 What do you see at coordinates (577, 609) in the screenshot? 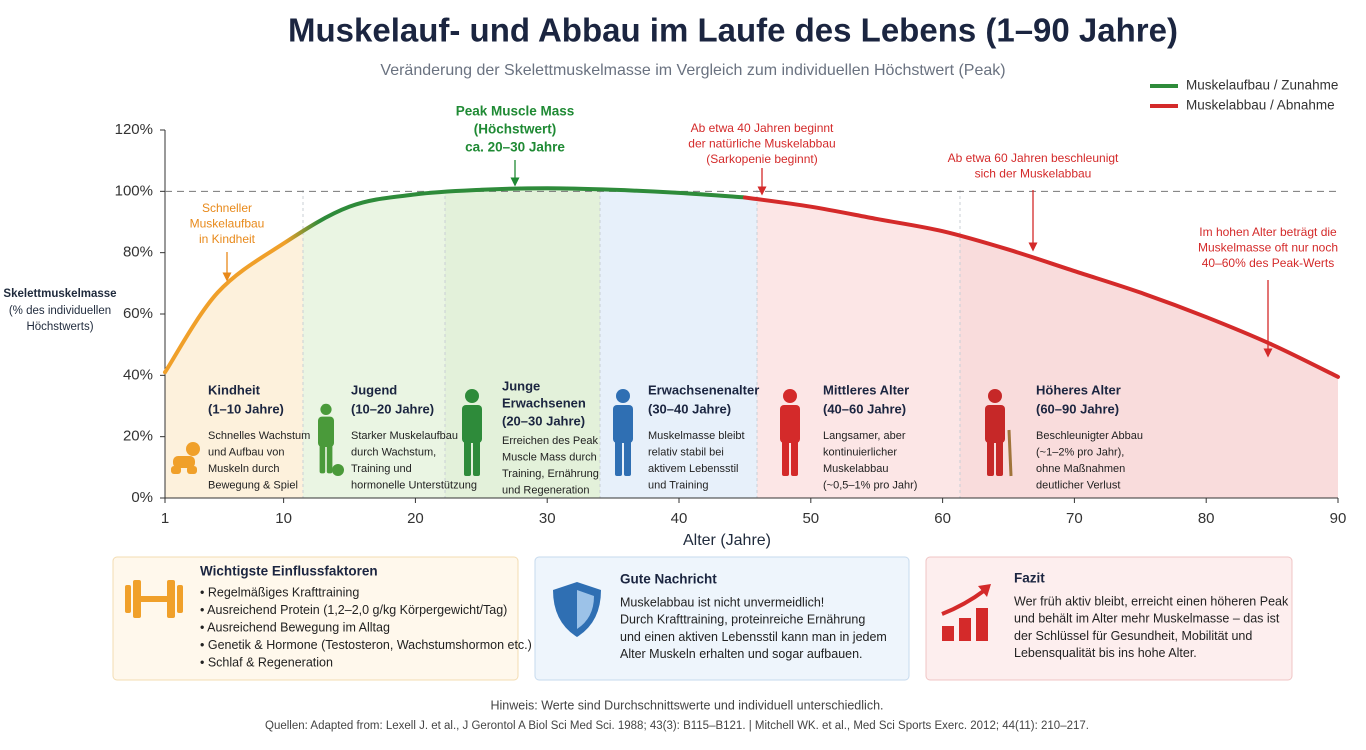
I see `shield-icon` at bounding box center [577, 609].